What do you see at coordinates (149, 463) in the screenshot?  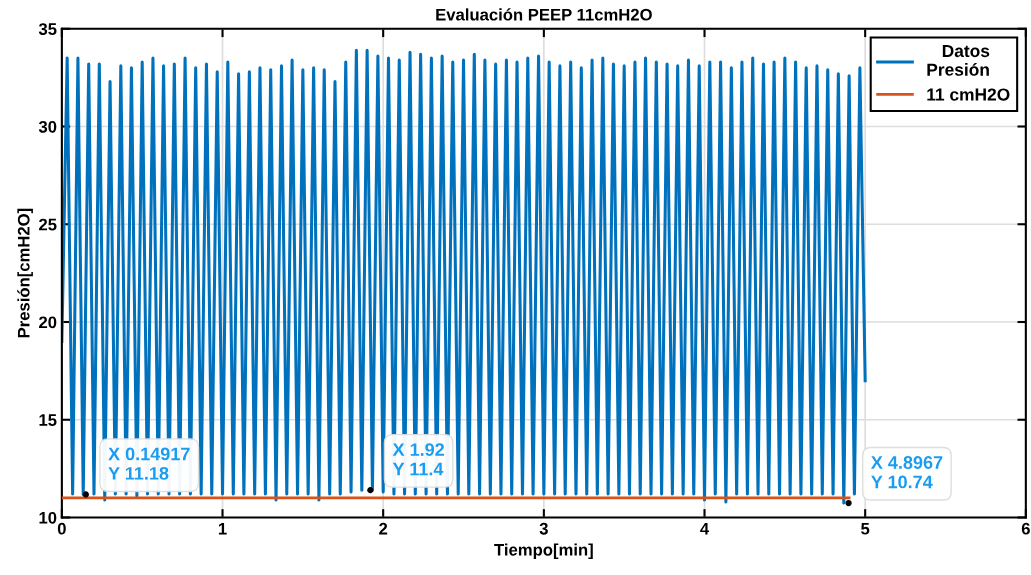 I see `annotation: X 0.14917 Y 11.18` at bounding box center [149, 463].